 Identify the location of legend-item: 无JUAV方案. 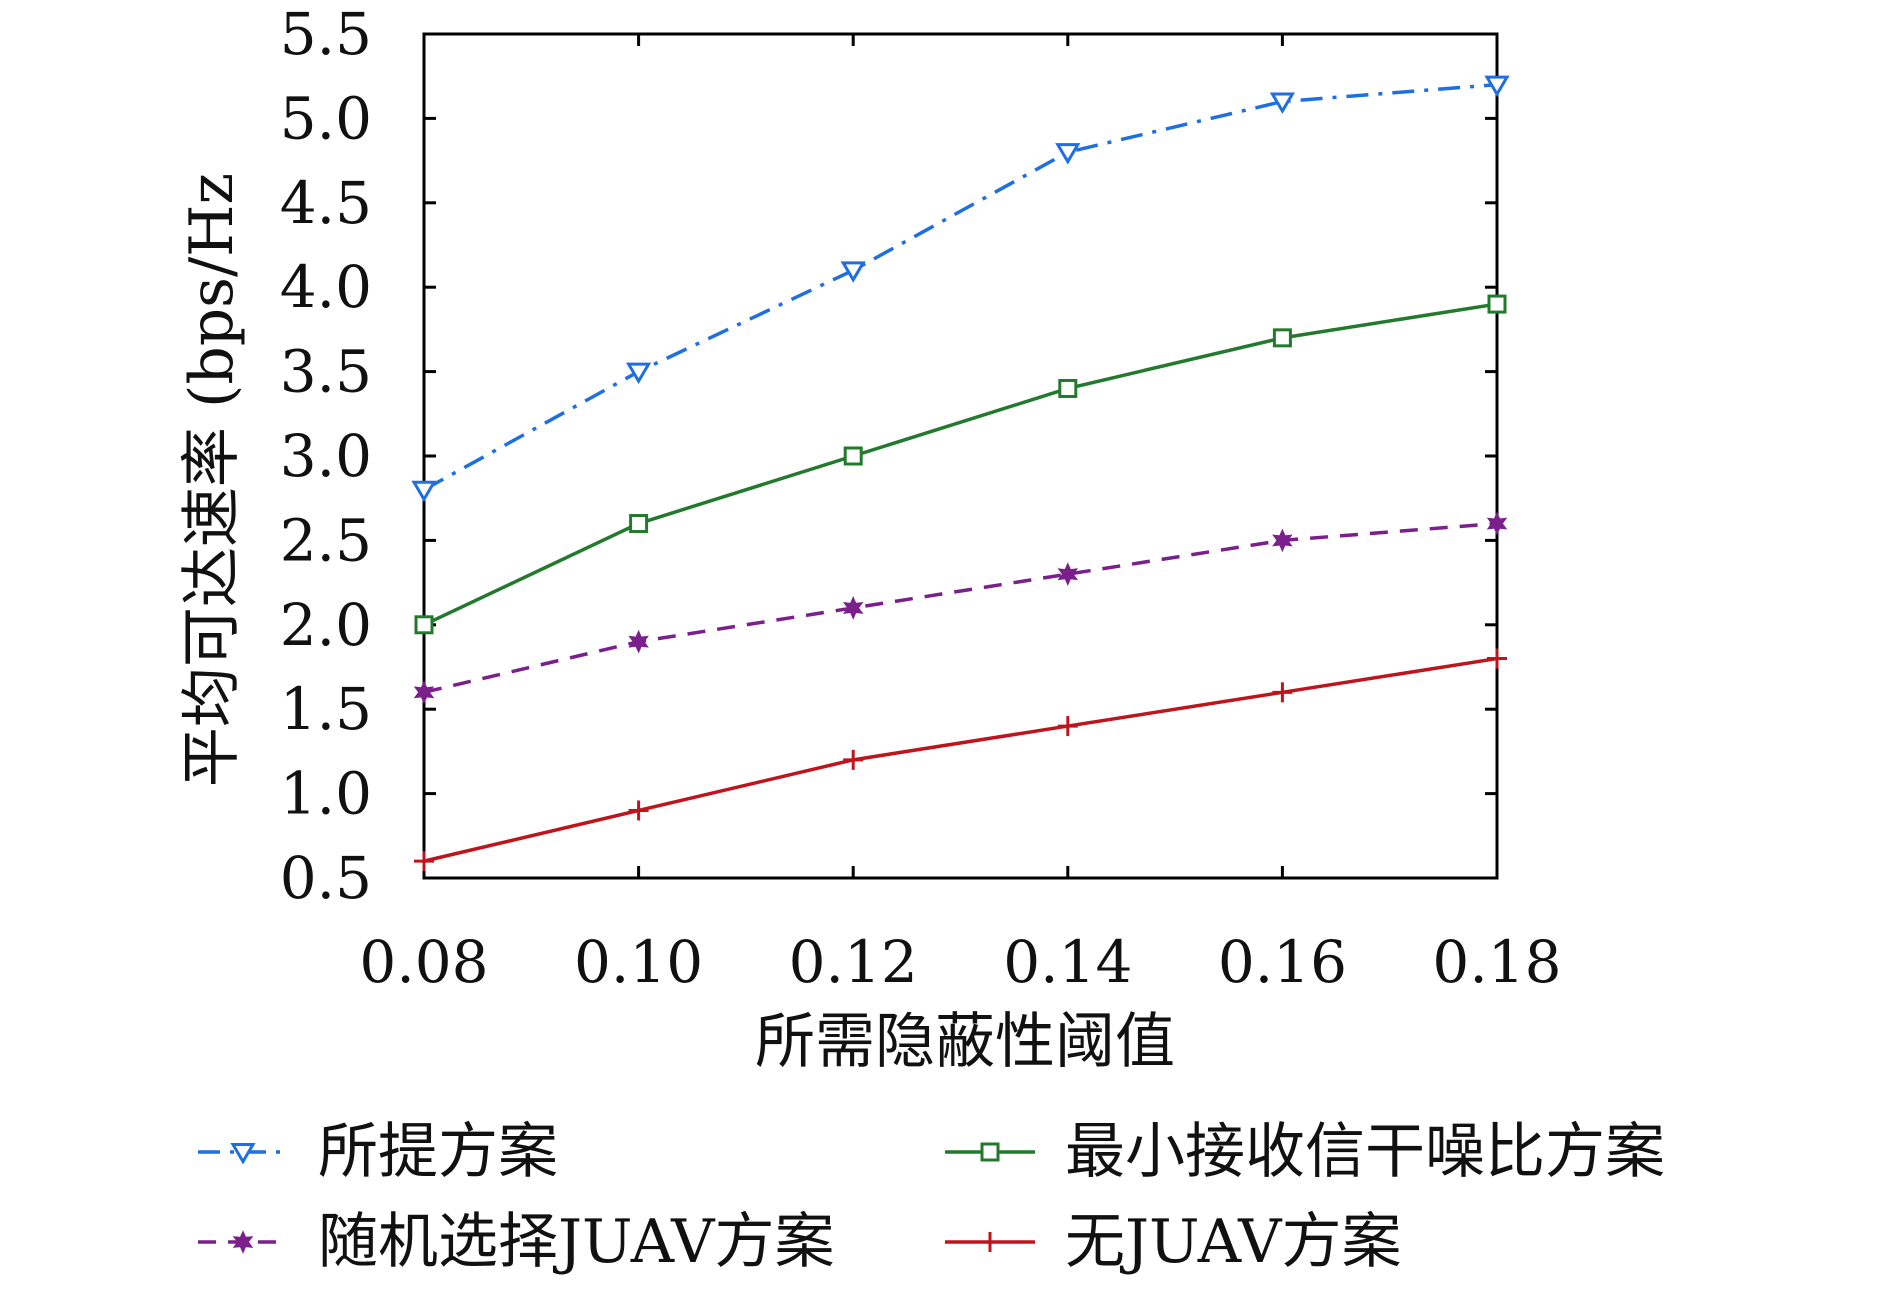
(1173, 1242).